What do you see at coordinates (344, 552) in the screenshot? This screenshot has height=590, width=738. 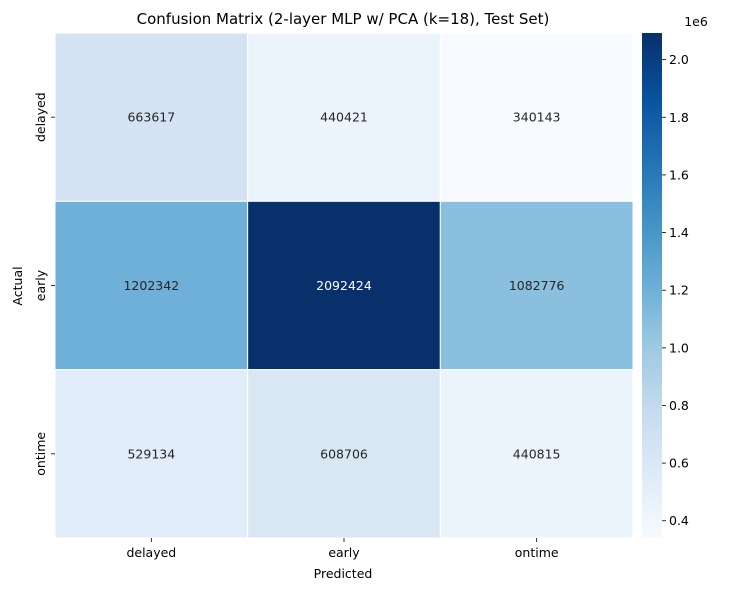 I see `x-tick-label: early` at bounding box center [344, 552].